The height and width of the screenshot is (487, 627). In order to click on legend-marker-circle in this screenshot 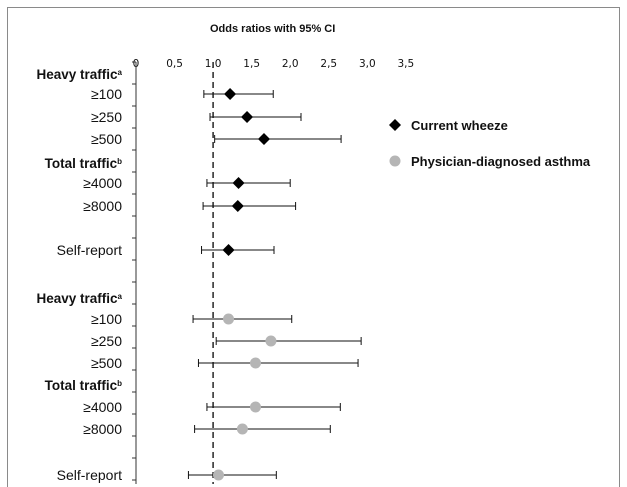, I will do `click(395, 161)`.